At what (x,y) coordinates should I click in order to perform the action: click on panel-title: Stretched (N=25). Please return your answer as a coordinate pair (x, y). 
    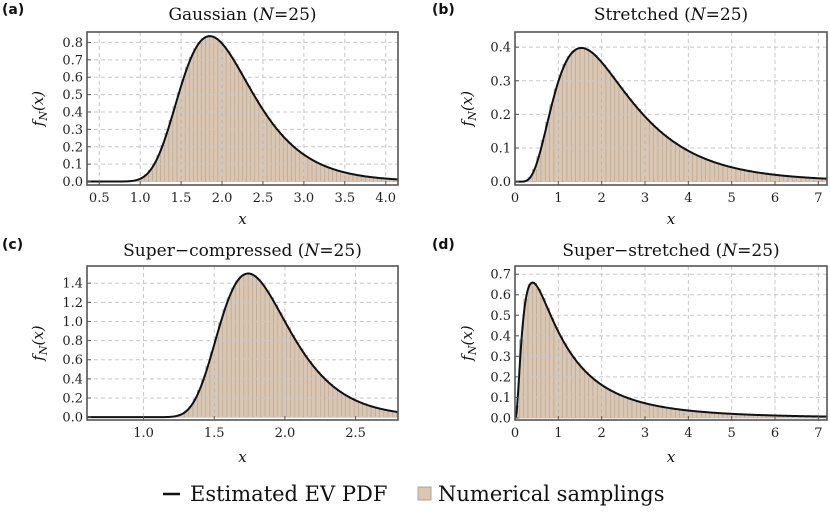
    Looking at the image, I should click on (671, 15).